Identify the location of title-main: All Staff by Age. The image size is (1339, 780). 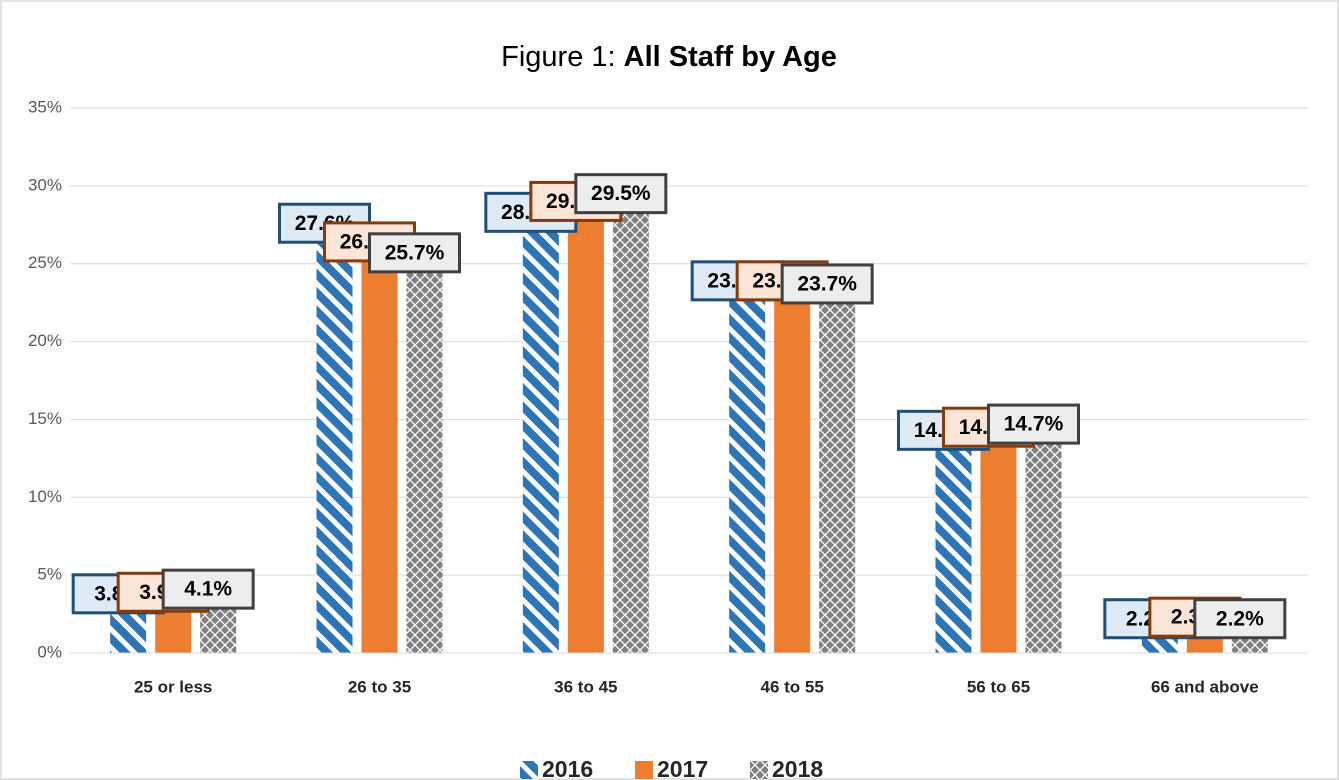
(730, 57).